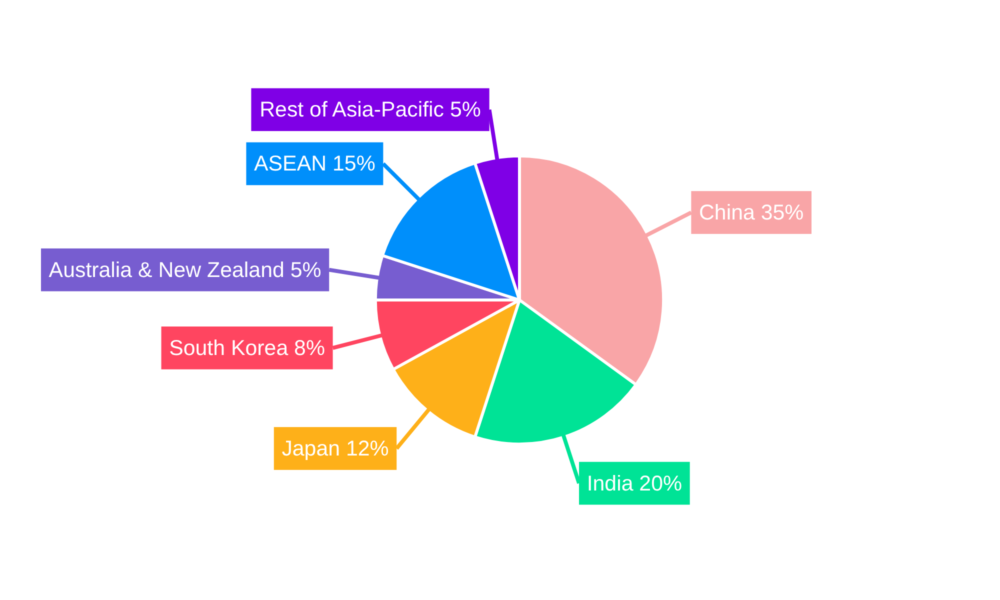  I want to click on slice-label: China 35%, so click(751, 212).